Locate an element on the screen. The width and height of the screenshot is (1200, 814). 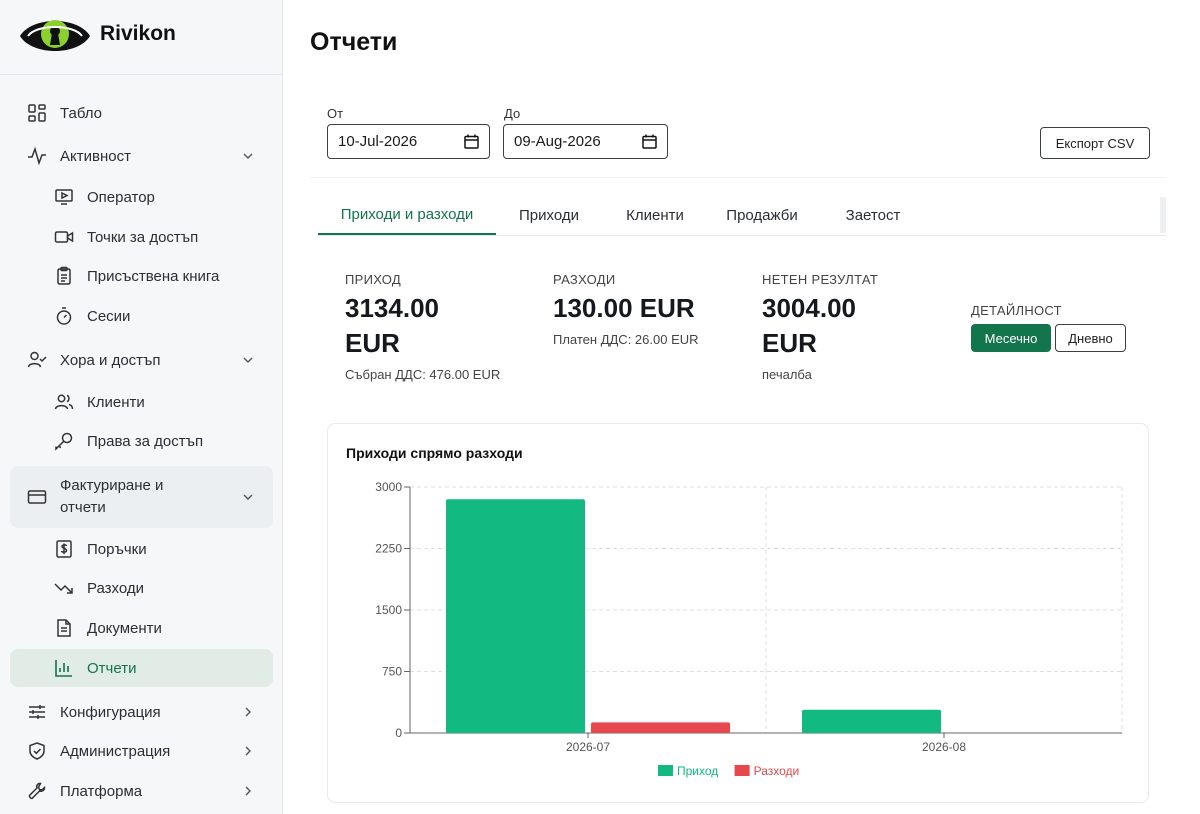
from-date-input: 10-Jul-2026 is located at coordinates (408, 141).